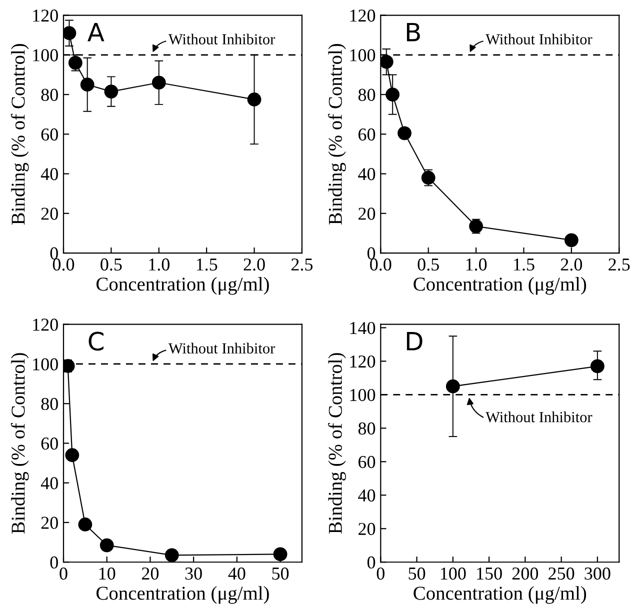 This screenshot has height=611, width=635. Describe the element at coordinates (363, 328) in the screenshot. I see `y-tick-label: 140` at that location.